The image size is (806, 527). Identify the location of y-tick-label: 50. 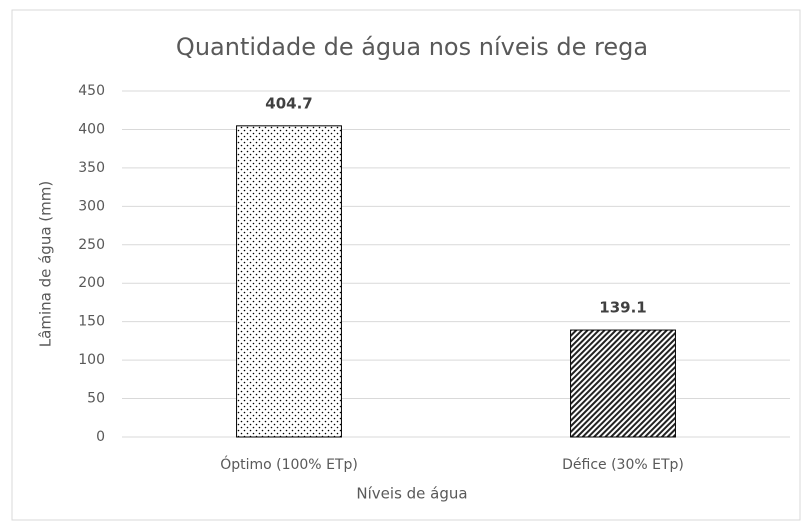
(96, 399).